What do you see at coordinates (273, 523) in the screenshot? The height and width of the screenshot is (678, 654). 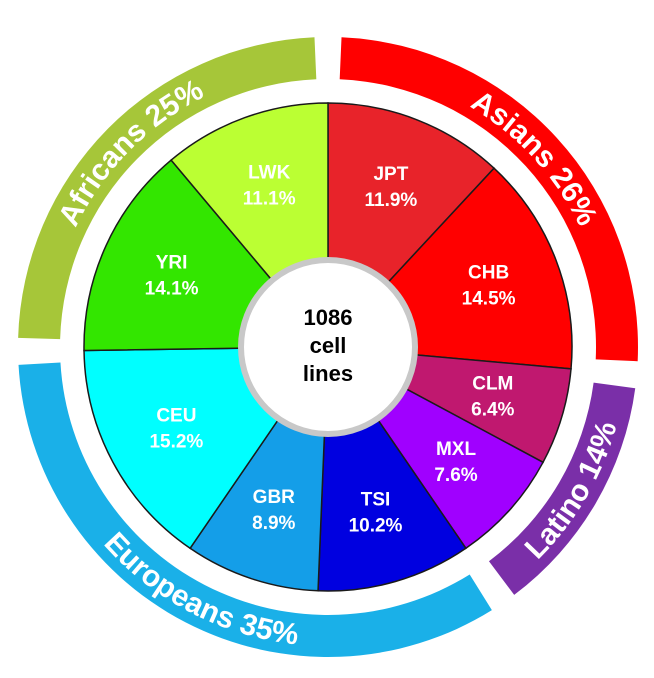 I see `slice-value-gbr: 8.9%` at bounding box center [273, 523].